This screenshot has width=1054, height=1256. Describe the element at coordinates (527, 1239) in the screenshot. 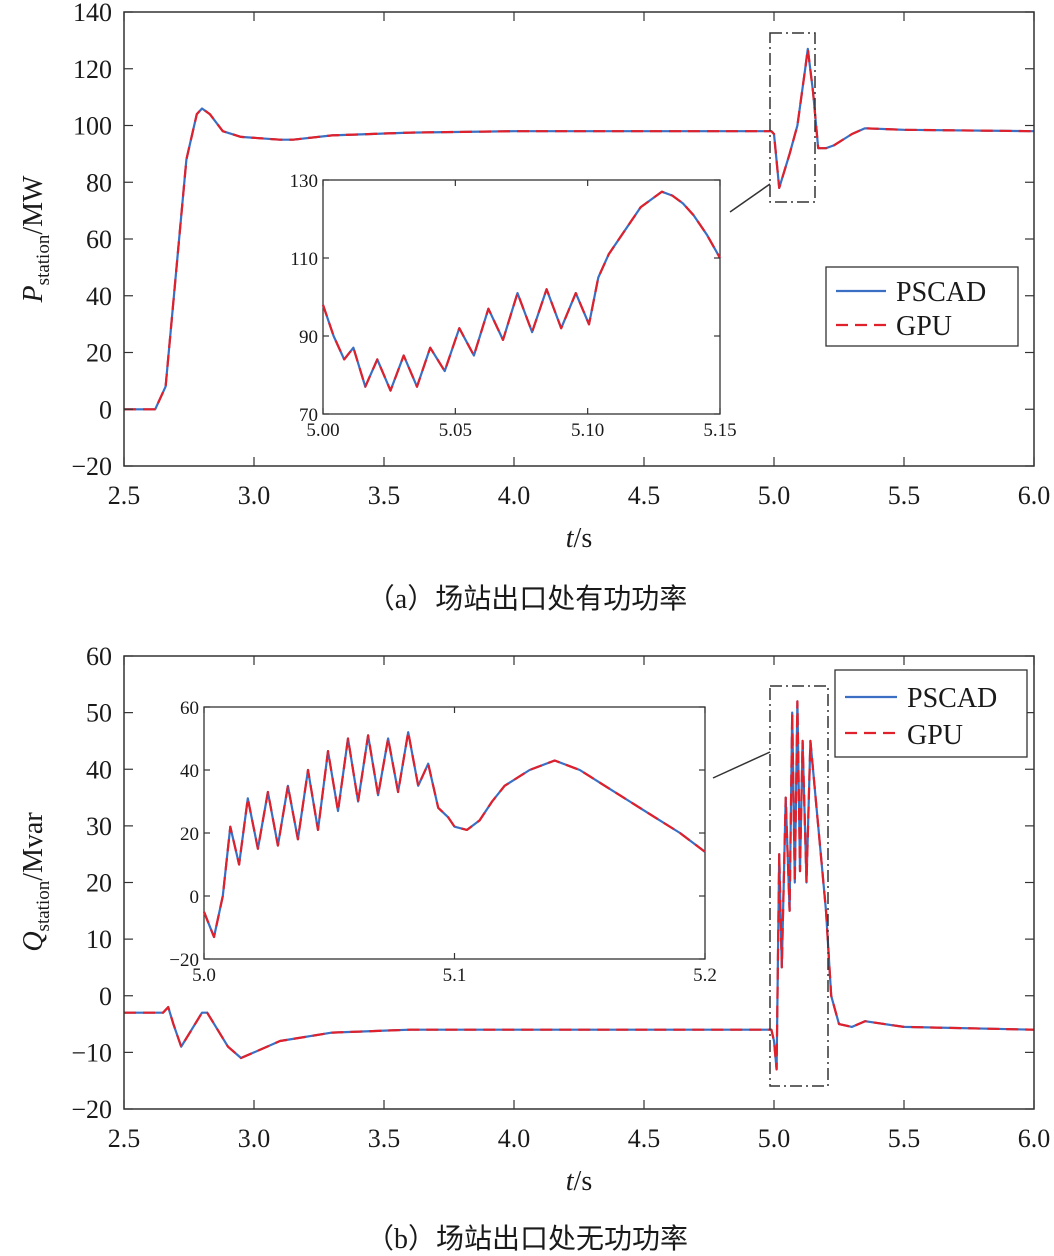

I see `panel-b-caption: （b）场站出口处无功功率` at that location.